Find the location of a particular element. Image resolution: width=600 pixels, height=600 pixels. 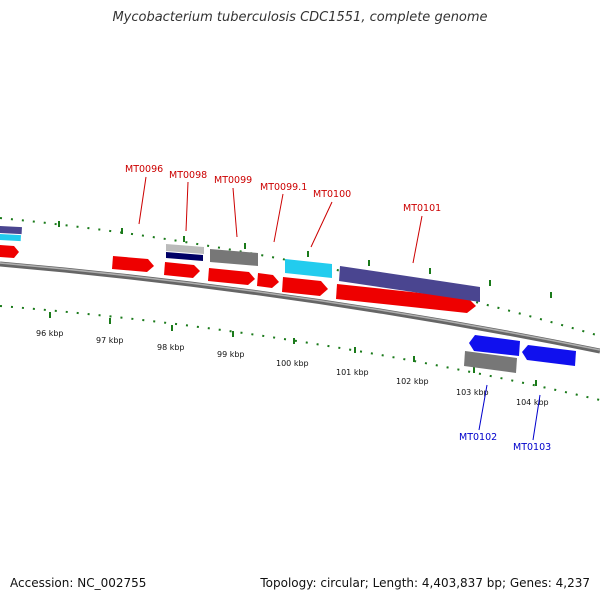

inner-major-ticks is located at coordinates (293, 349).